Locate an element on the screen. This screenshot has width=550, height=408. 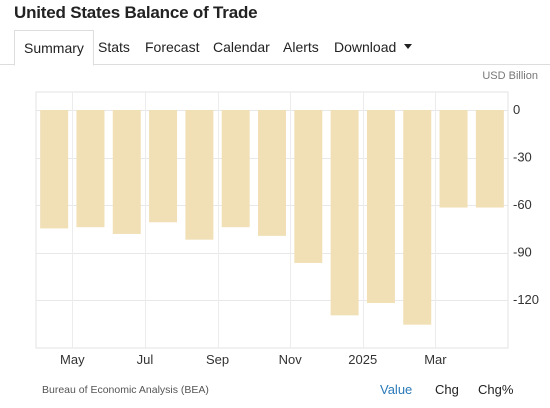
view-option-value: Value is located at coordinates (396, 389).